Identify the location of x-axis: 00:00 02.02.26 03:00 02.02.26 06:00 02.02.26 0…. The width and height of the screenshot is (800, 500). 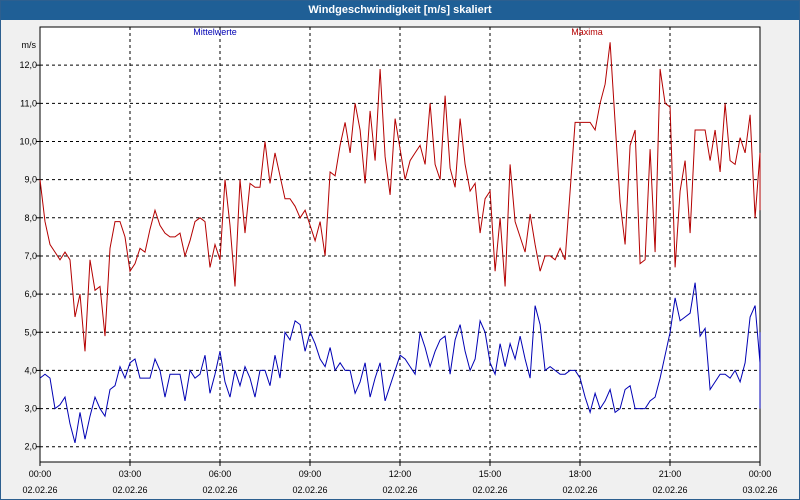
(400, 478).